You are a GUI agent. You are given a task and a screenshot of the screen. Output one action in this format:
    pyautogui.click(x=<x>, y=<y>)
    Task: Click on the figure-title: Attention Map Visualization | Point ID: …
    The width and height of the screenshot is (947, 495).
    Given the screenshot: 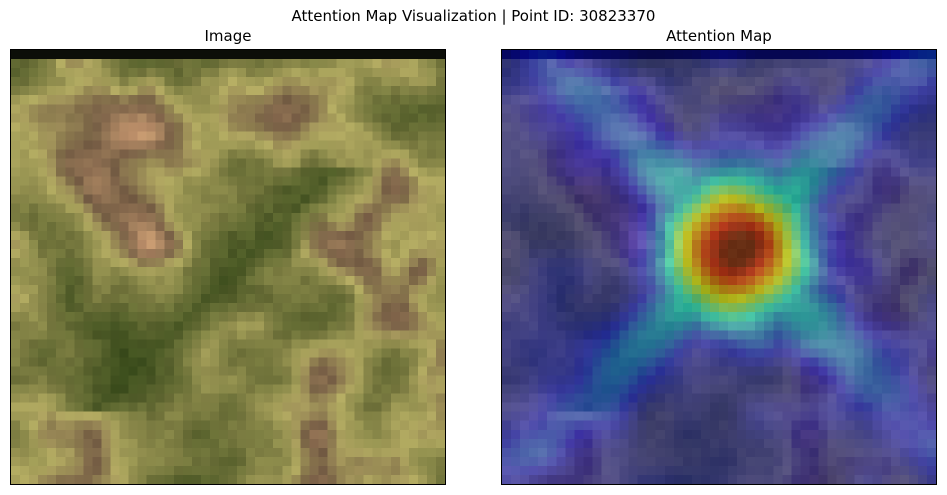 What is the action you would take?
    pyautogui.click(x=473, y=16)
    